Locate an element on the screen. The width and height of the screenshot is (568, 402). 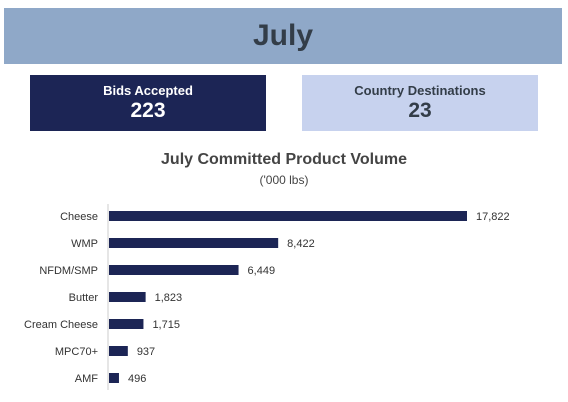
bids-accepted-label: Bids Accepted is located at coordinates (148, 90).